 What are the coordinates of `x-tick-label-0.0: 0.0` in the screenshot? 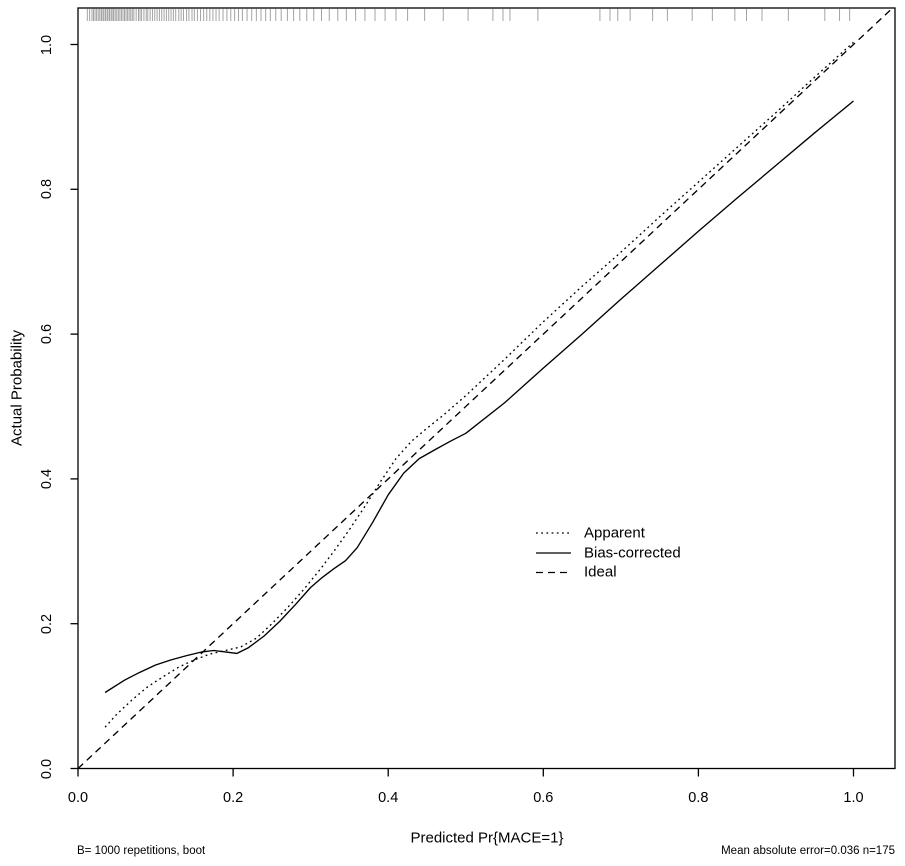 It's located at (78, 798).